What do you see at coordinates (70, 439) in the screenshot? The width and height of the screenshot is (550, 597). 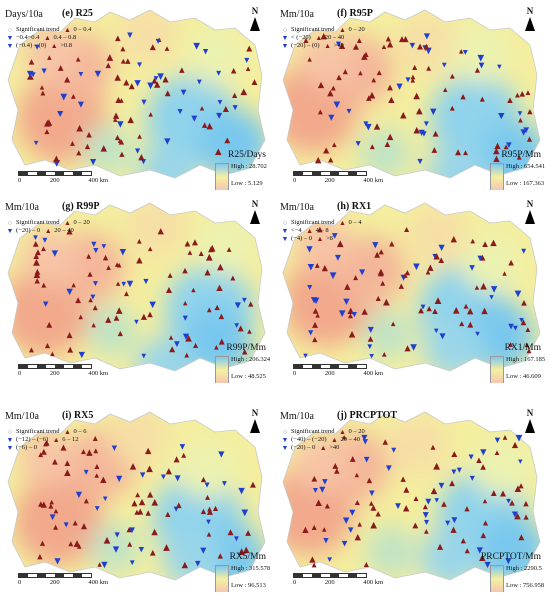 I see `legend-label: 6 – 12` at bounding box center [70, 439].